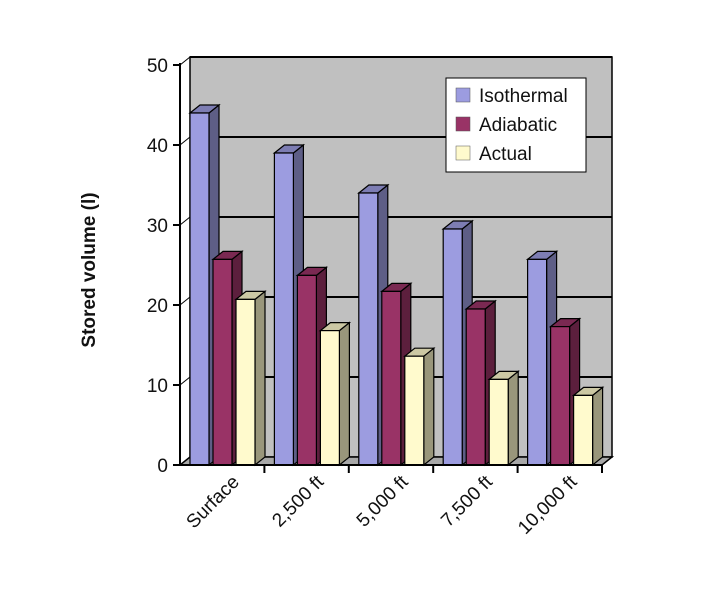 Image resolution: width=720 pixels, height=594 pixels. I want to click on legend-label-adiabatic: Adiabatic, so click(518, 125).